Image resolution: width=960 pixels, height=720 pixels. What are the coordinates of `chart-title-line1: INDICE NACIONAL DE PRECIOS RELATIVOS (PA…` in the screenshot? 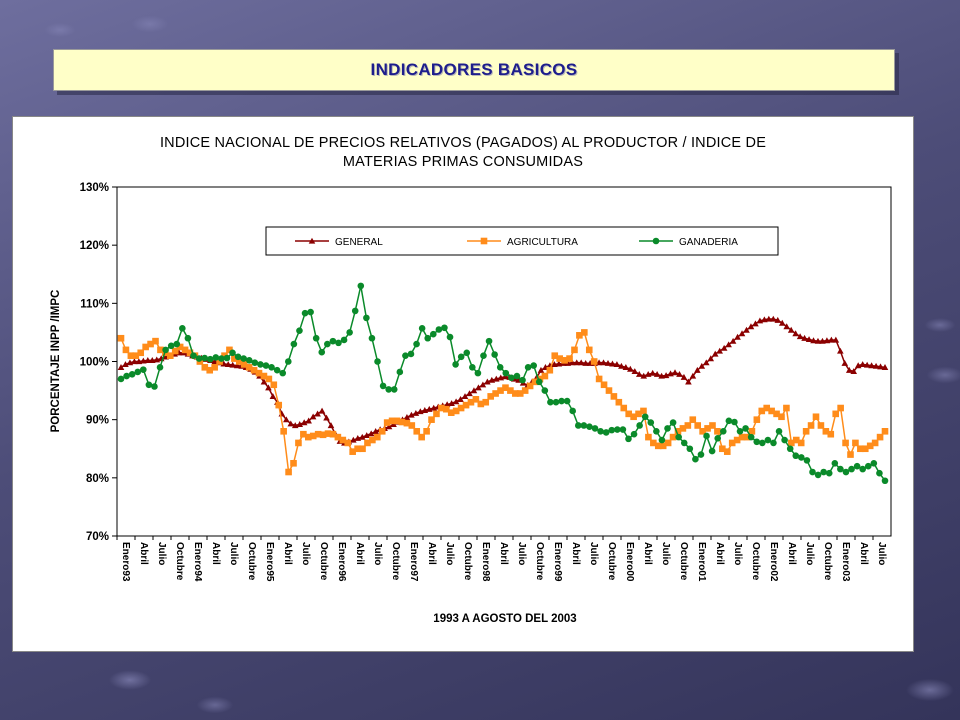 It's located at (463, 143).